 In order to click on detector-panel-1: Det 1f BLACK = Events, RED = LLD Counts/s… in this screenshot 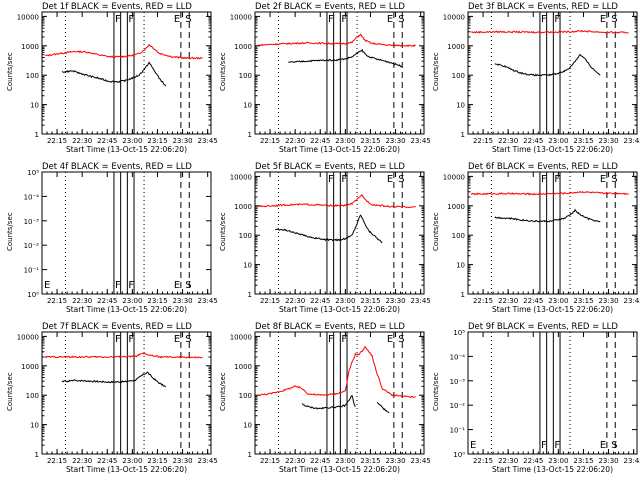, I will do `click(112, 78)`.